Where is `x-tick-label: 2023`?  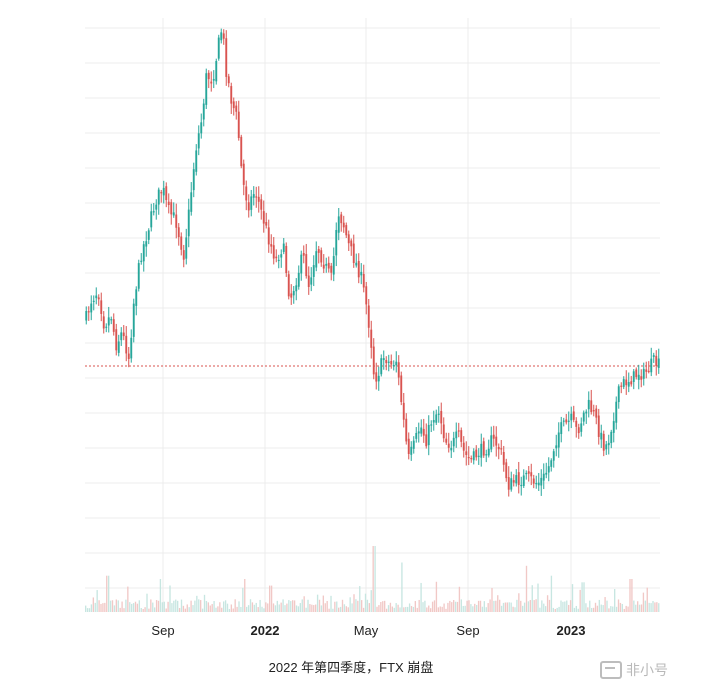
x-tick-label: 2023 is located at coordinates (571, 630).